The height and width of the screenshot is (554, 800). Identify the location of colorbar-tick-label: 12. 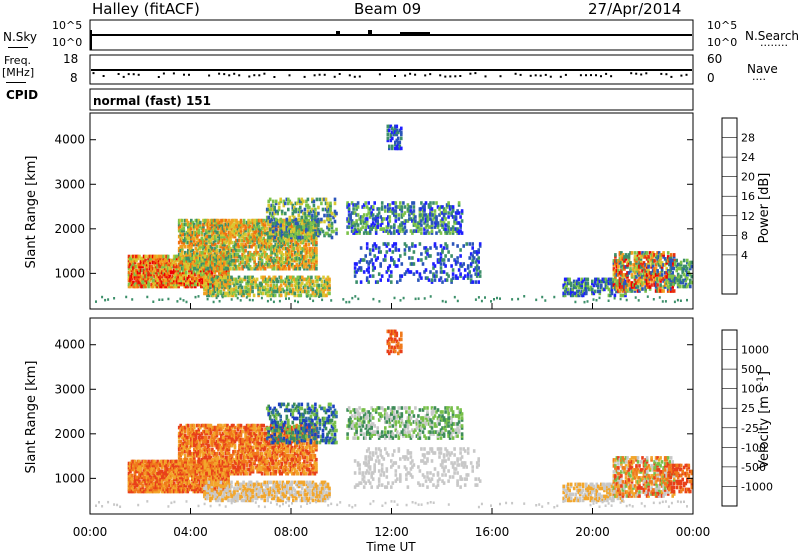
(748, 216).